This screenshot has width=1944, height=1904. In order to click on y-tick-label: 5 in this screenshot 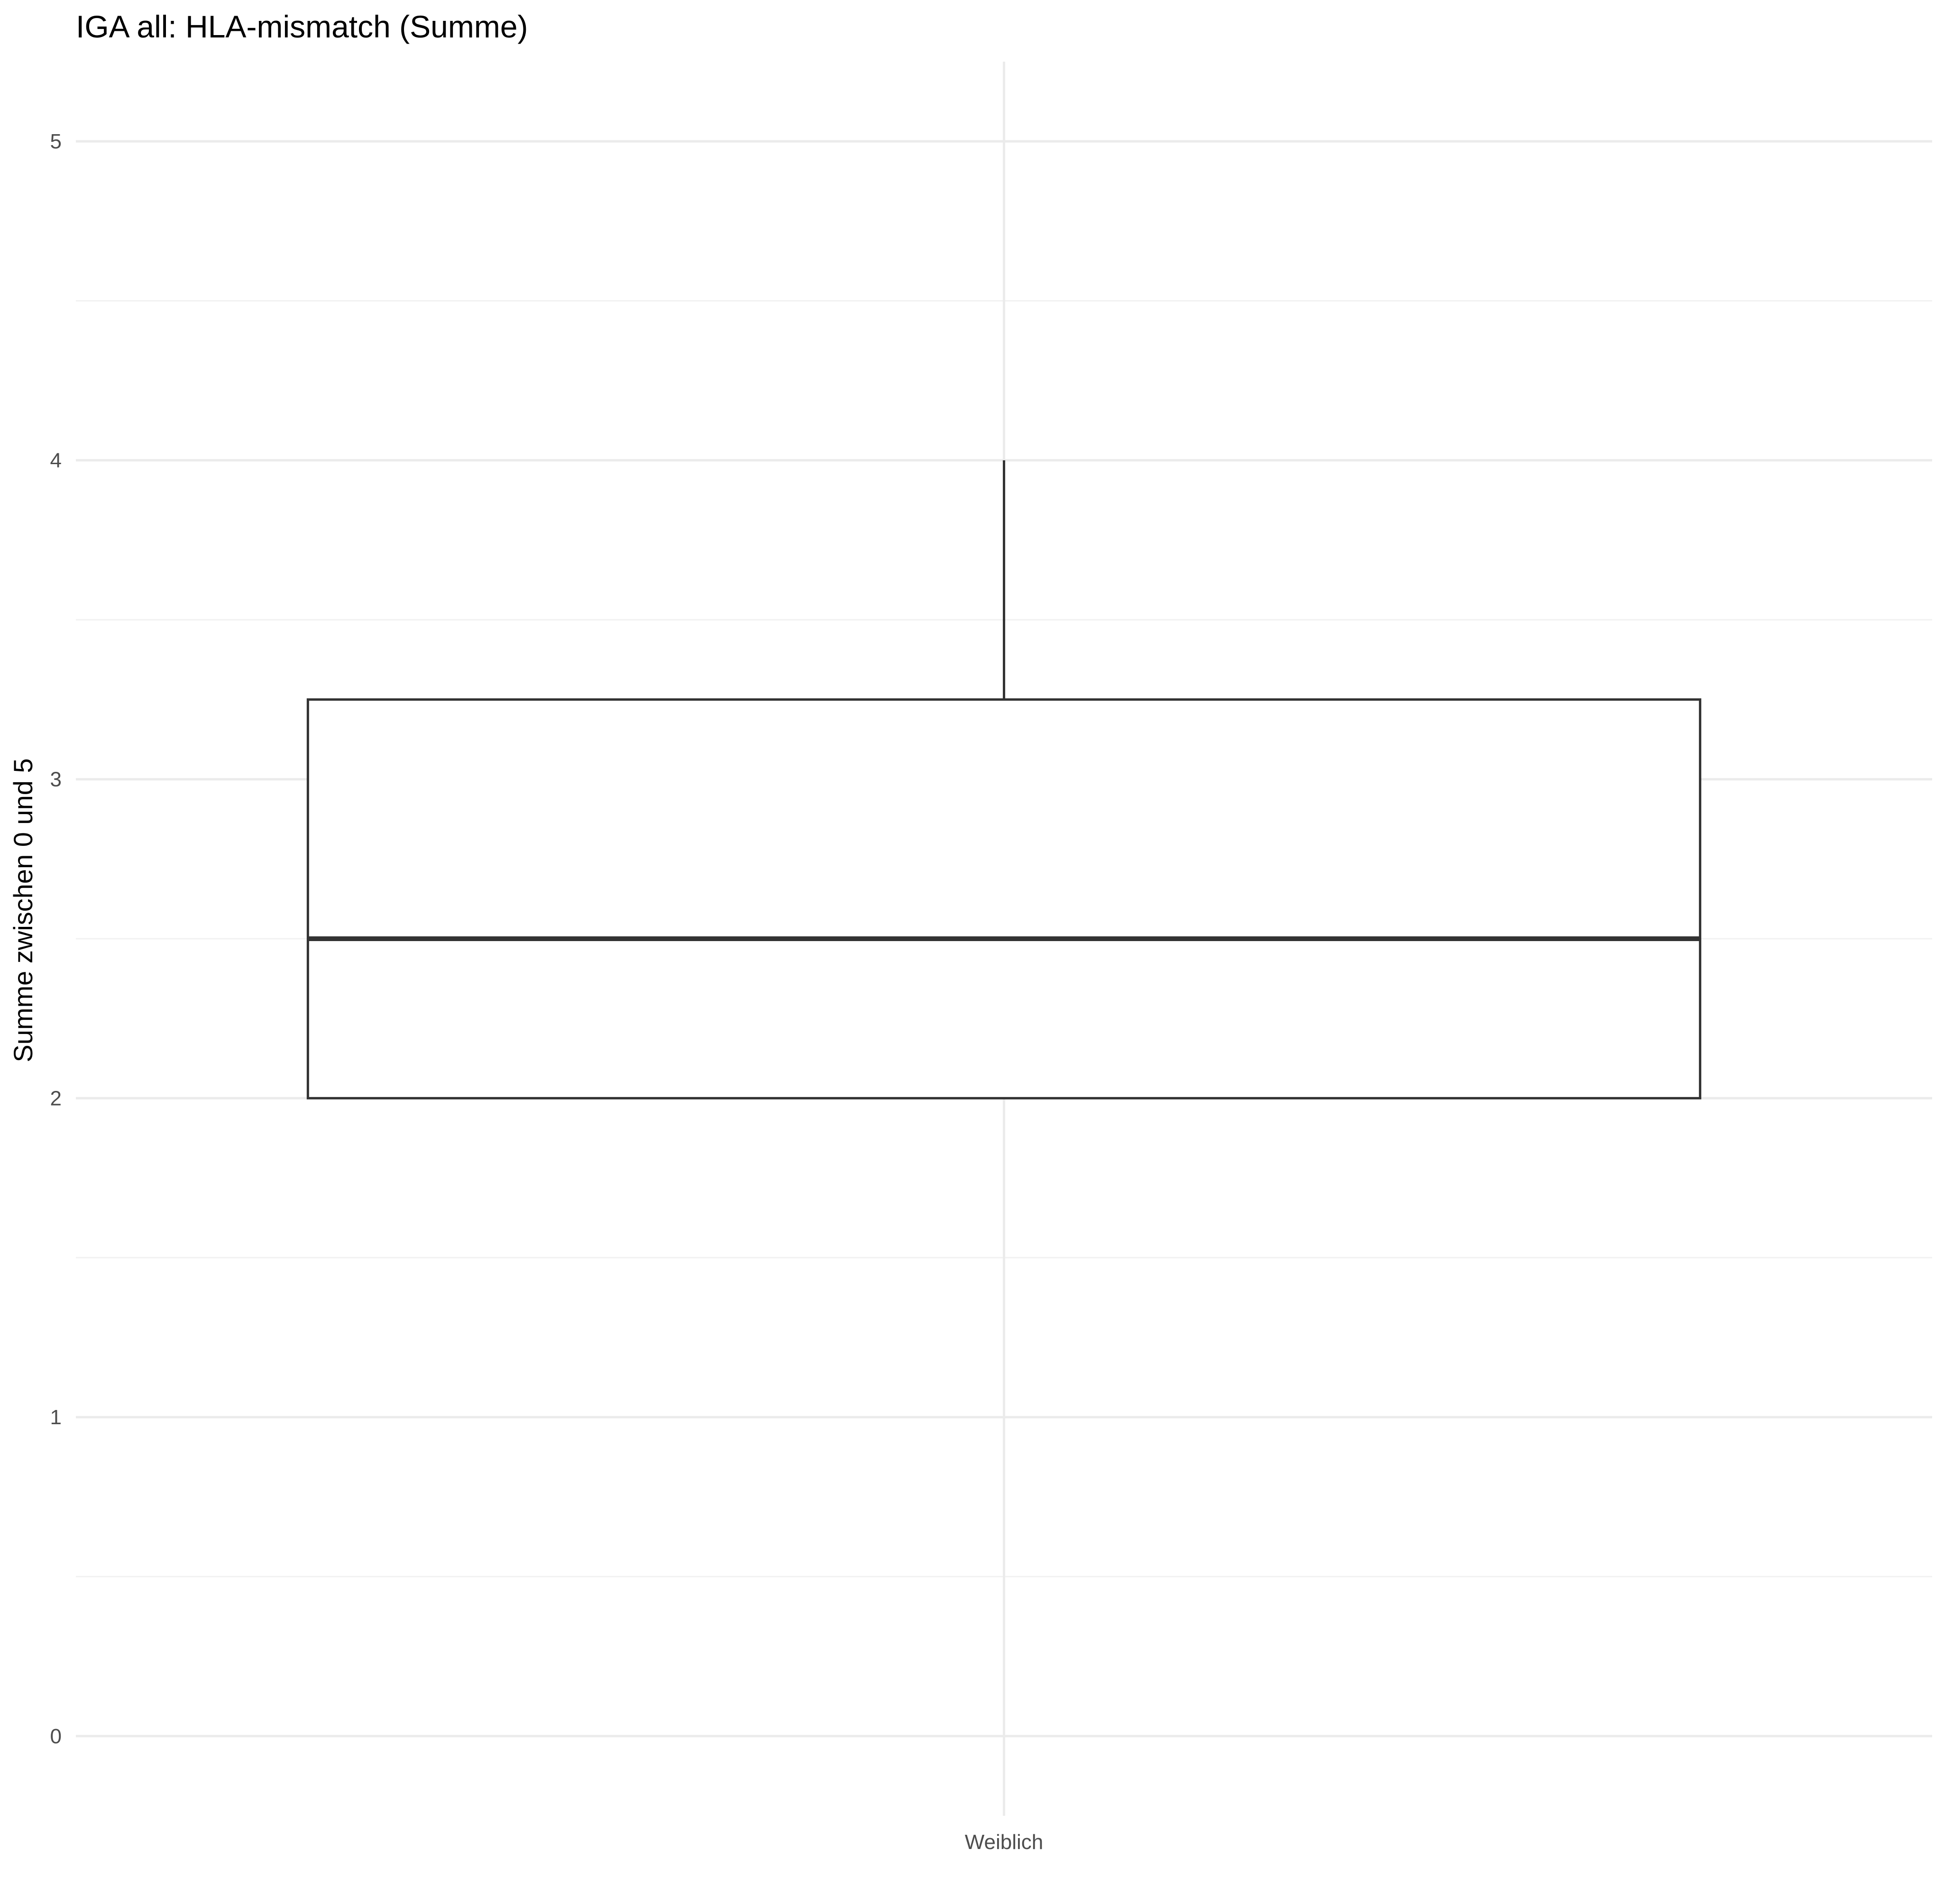, I will do `click(56, 141)`.